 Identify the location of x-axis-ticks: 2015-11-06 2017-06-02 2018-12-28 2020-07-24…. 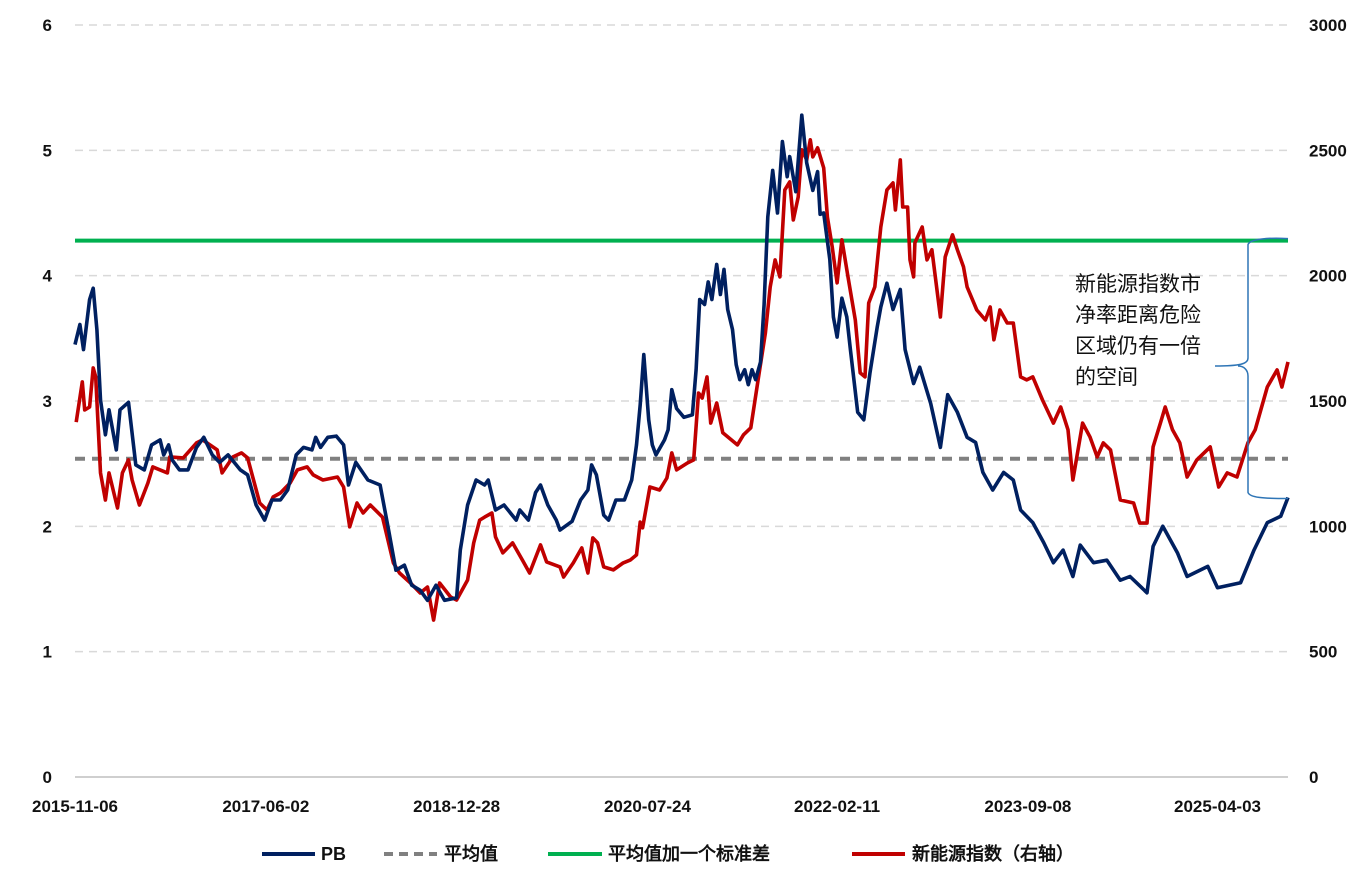
(646, 806).